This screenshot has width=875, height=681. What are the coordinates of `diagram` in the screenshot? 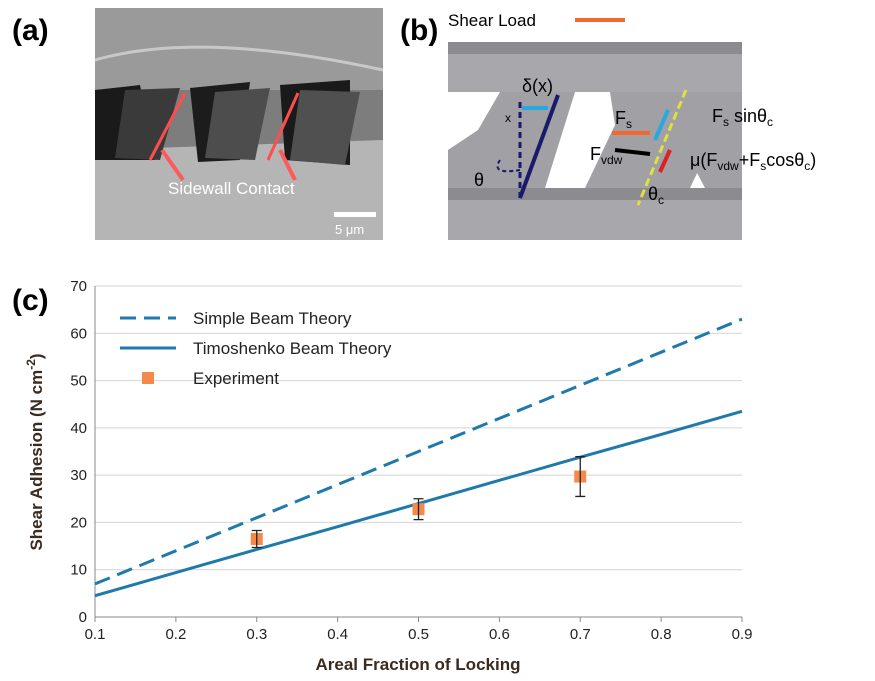 It's located at (595, 129).